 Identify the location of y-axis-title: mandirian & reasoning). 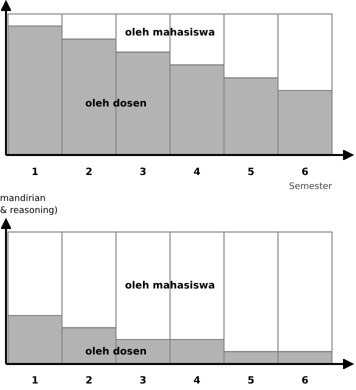
(29, 205).